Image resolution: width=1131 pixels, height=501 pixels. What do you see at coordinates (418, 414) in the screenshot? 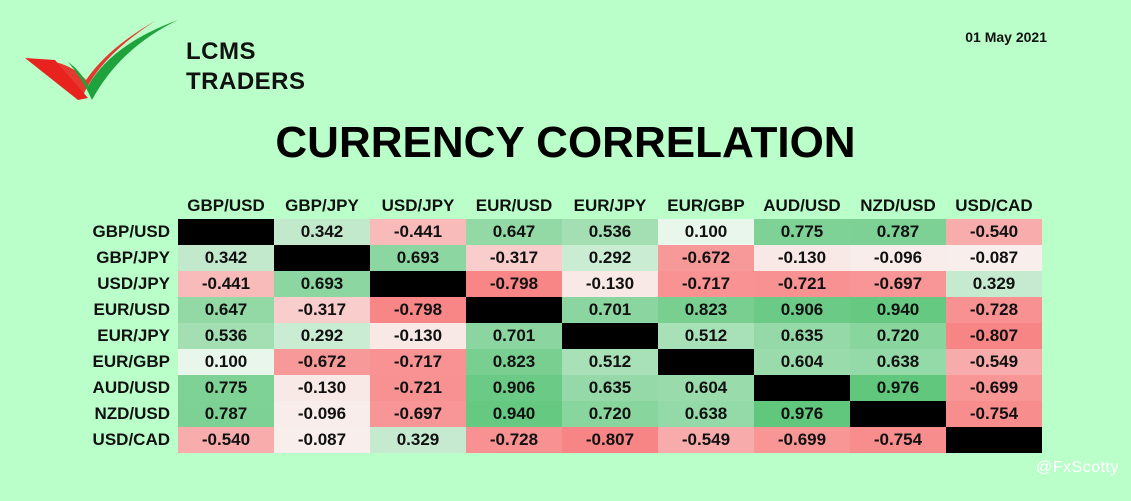
I see `heatmap-cell-nzd-usd-usd-jpy: -0.697` at bounding box center [418, 414].